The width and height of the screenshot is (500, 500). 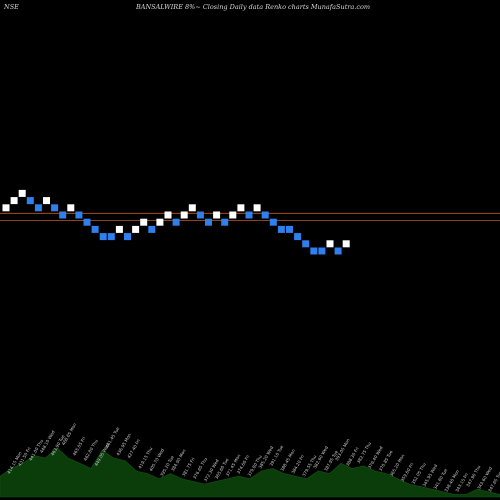 I want to click on renko-bricks, so click(x=176, y=222).